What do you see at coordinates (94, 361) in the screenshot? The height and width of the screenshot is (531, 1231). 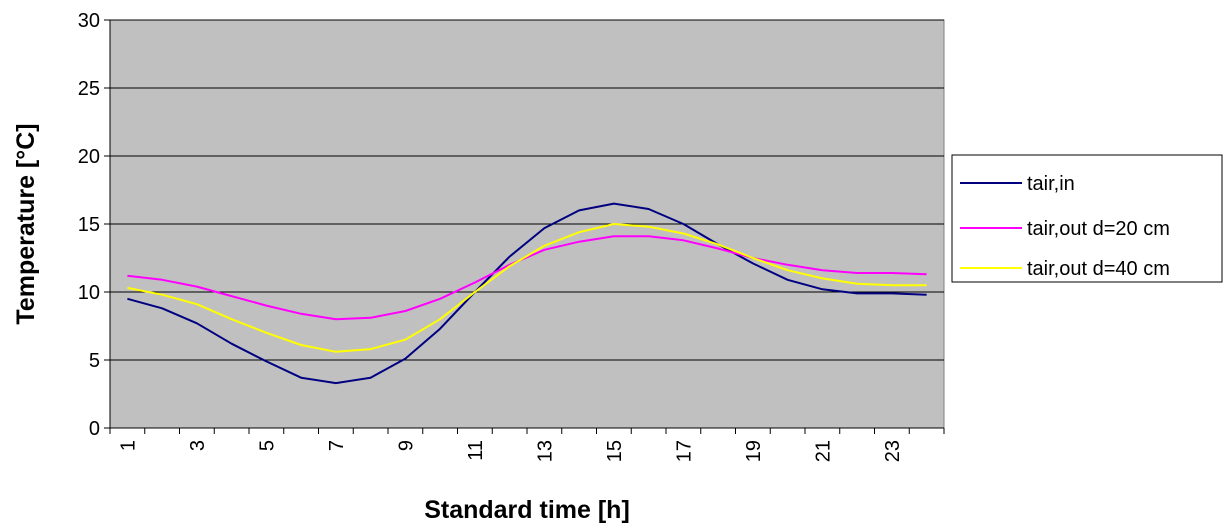 I see `y-tick-label: 5` at bounding box center [94, 361].